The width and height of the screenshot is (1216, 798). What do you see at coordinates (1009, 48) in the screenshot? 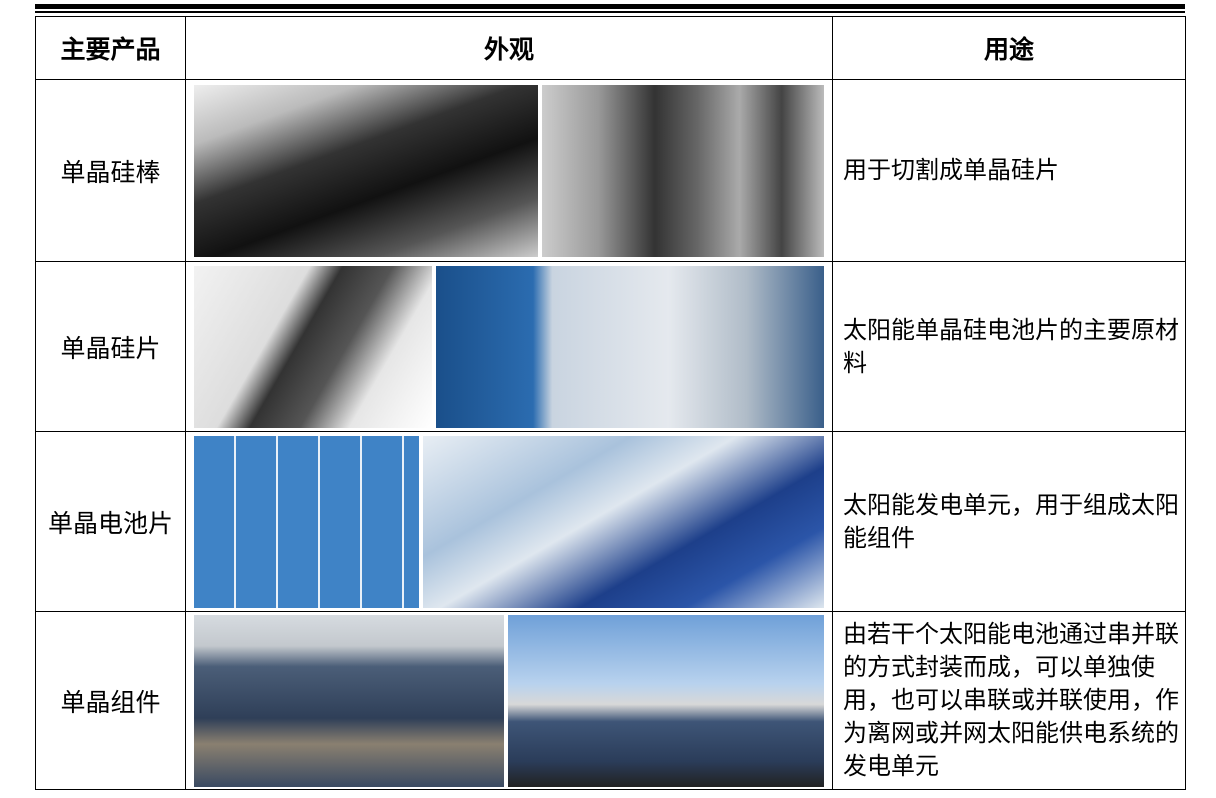
I see `header-cell: 用途` at bounding box center [1009, 48].